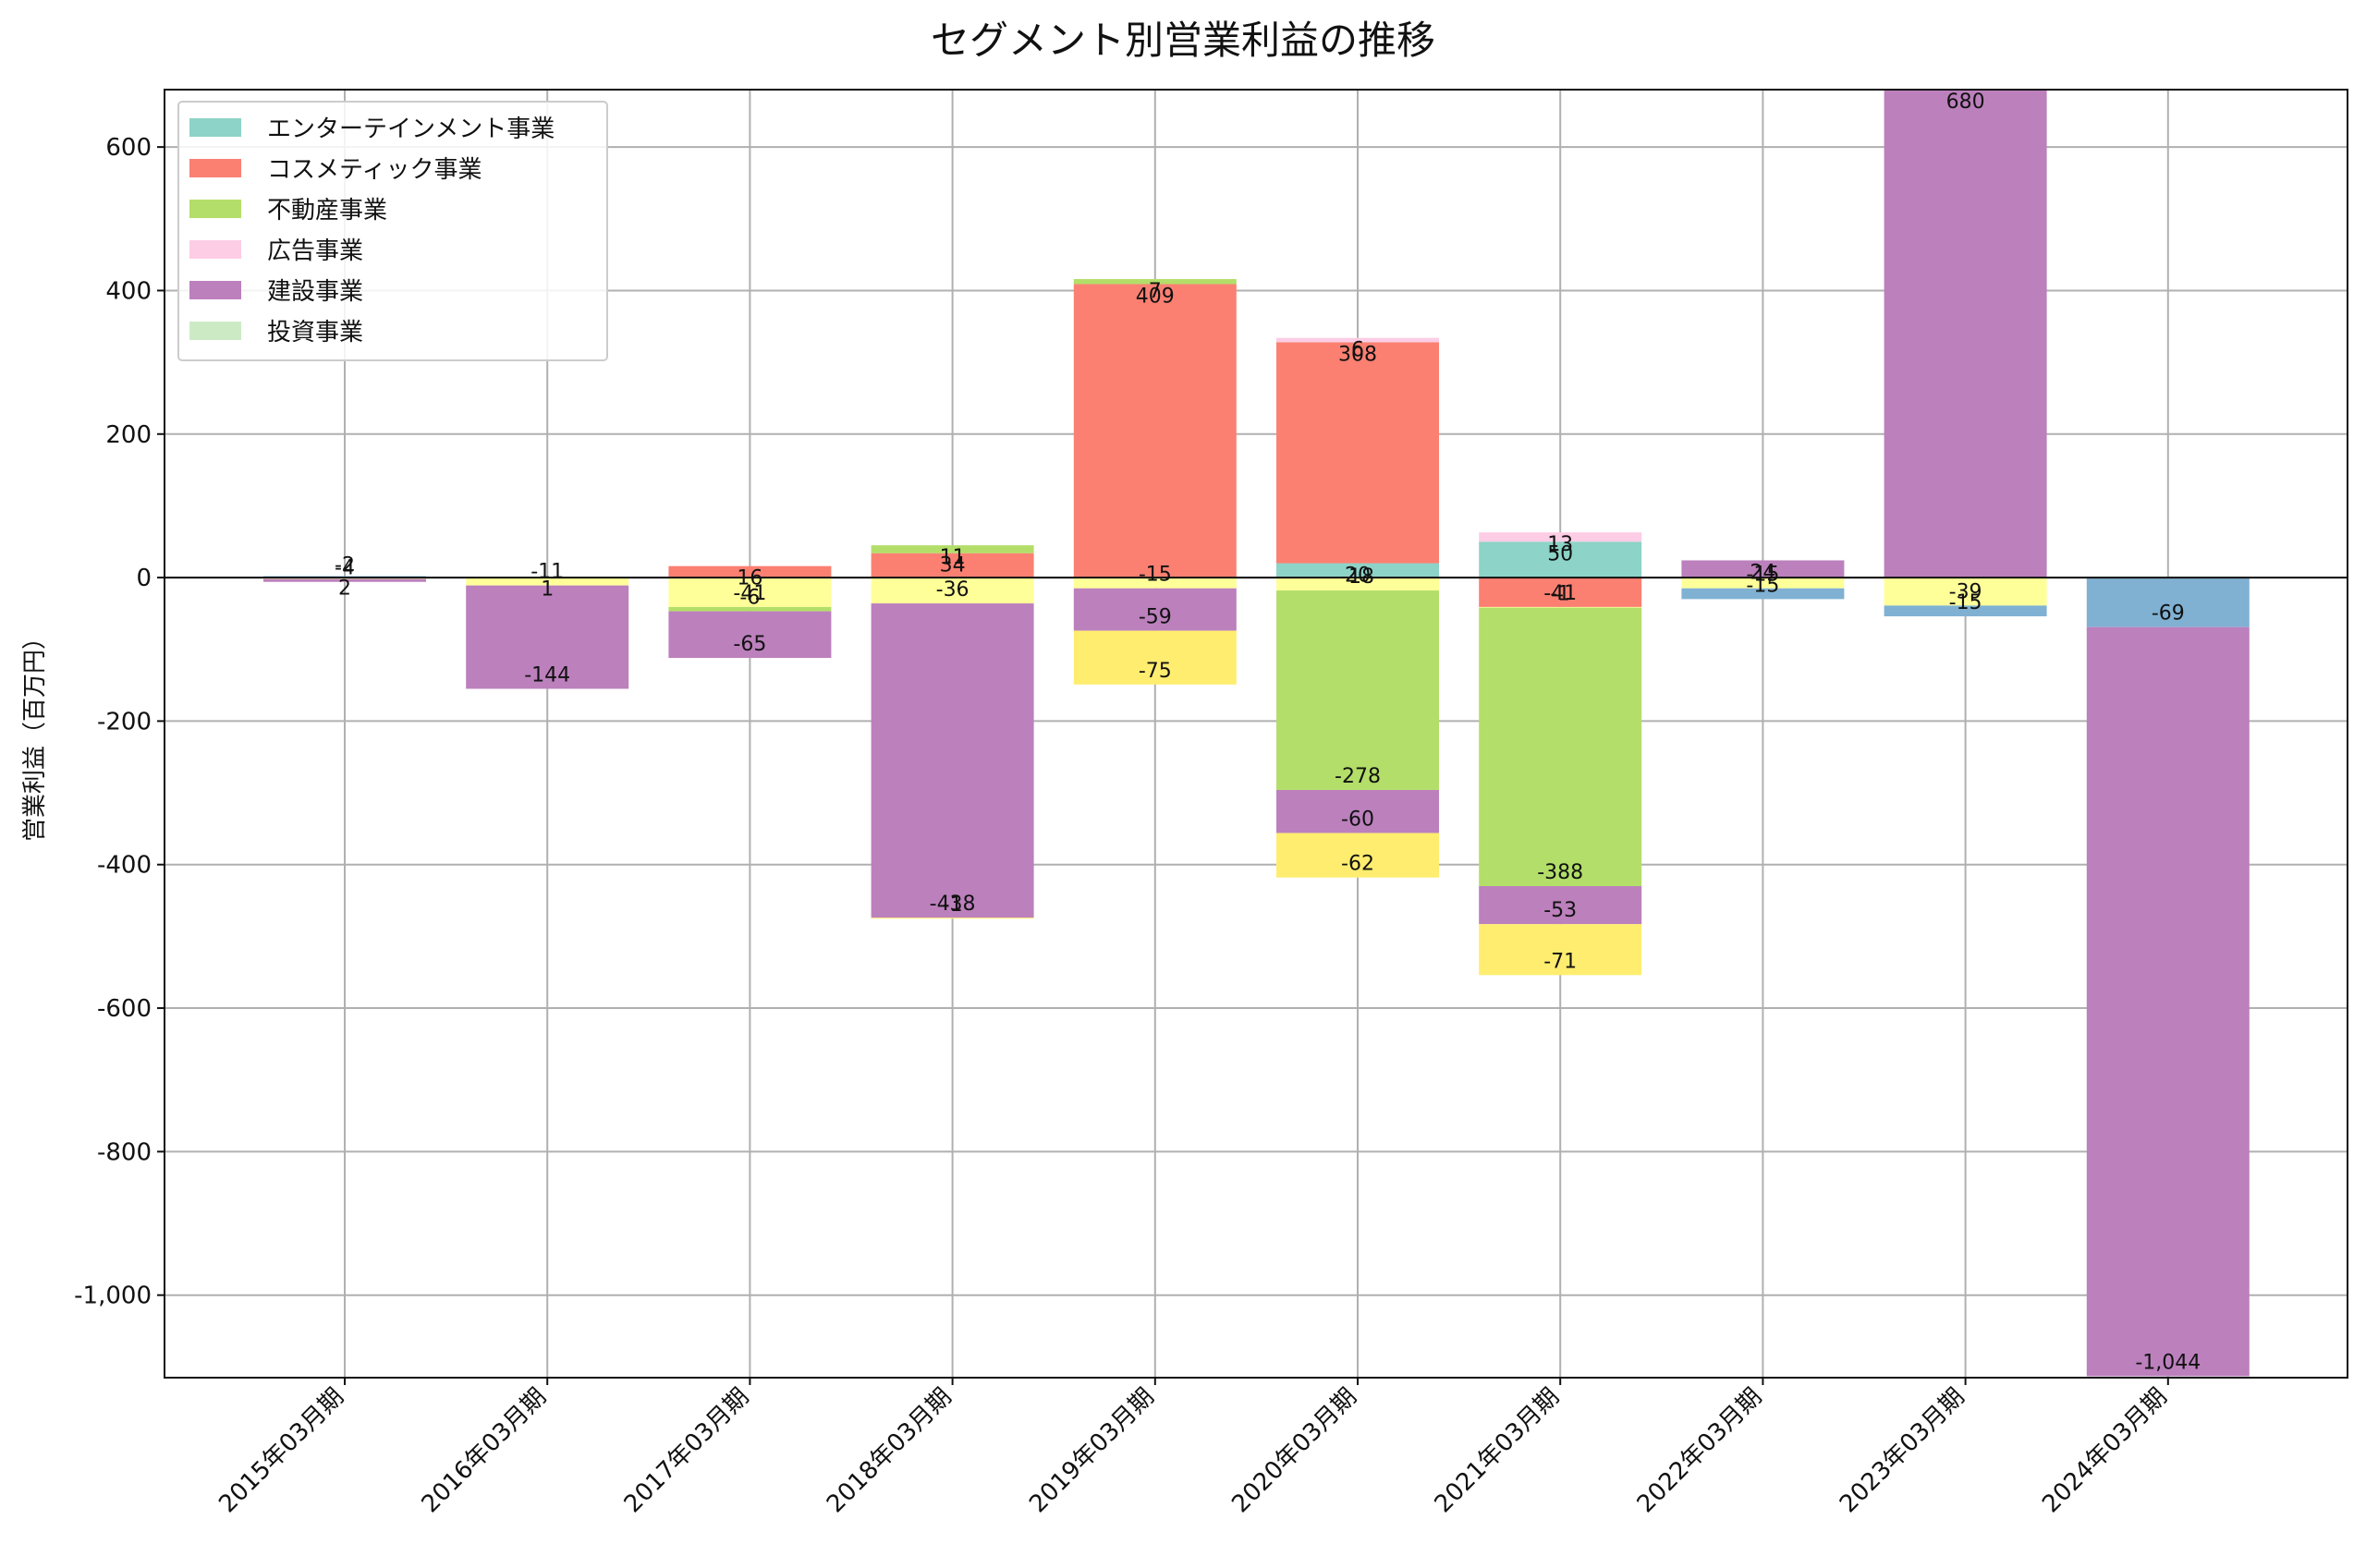 The width and height of the screenshot is (2366, 1568). I want to click on chart-title: セグメント別営業利益の推移, so click(1182, 40).